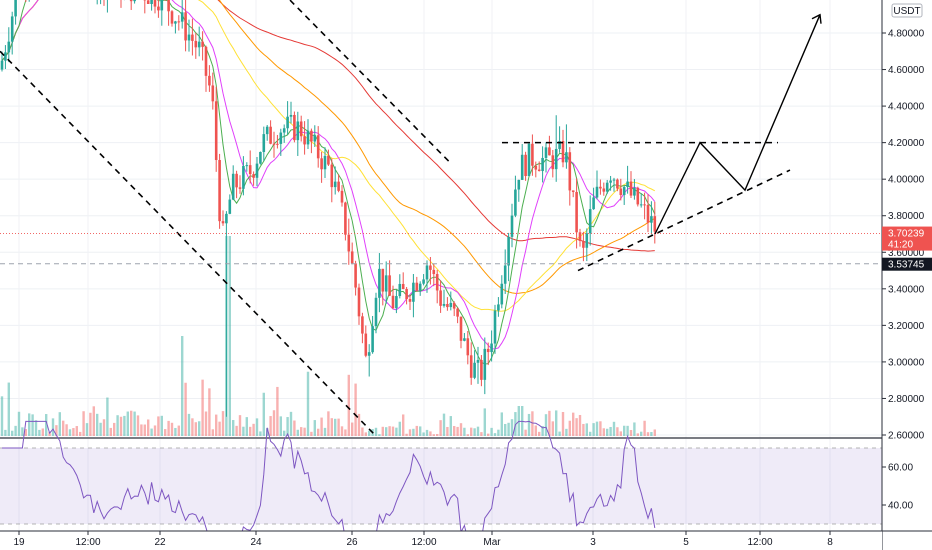 The image size is (932, 550). I want to click on time-tick-label-3: 24, so click(256, 542).